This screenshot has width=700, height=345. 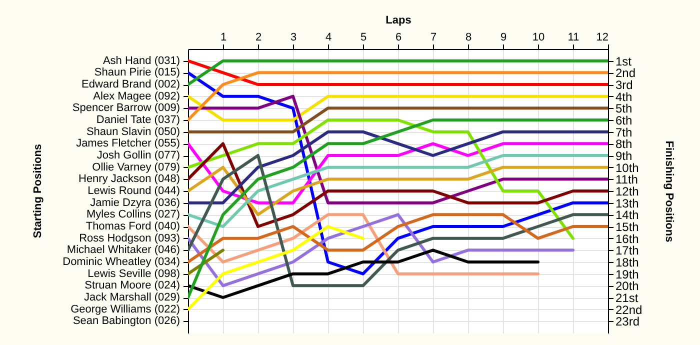 I want to click on text: Ross Hodgson (093), so click(x=129, y=238).